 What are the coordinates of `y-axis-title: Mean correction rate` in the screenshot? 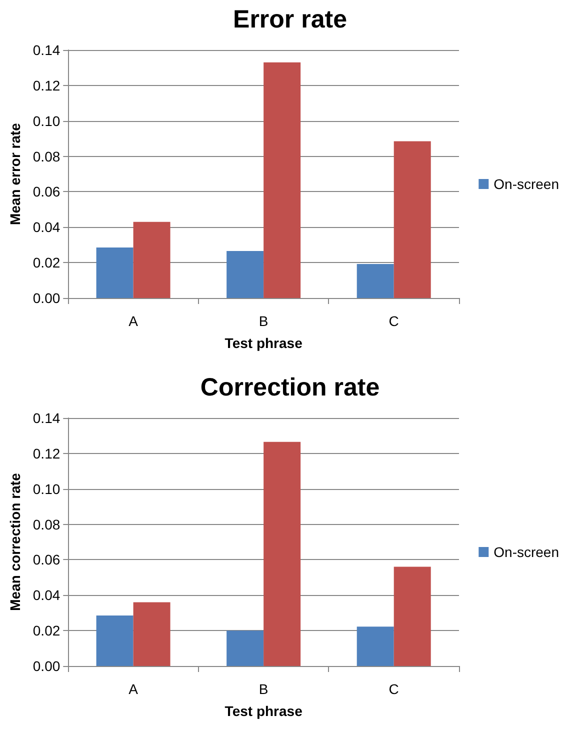 It's located at (15, 541).